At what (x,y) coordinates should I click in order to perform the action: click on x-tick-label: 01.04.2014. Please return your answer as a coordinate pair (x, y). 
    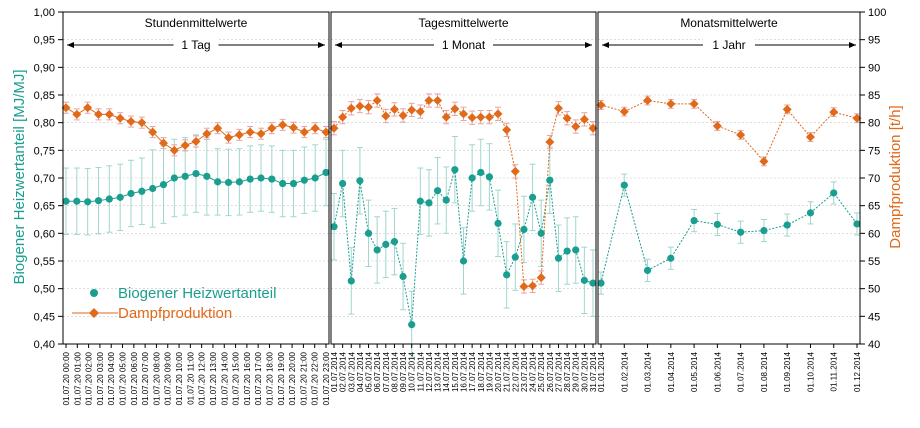
    Looking at the image, I should click on (671, 371).